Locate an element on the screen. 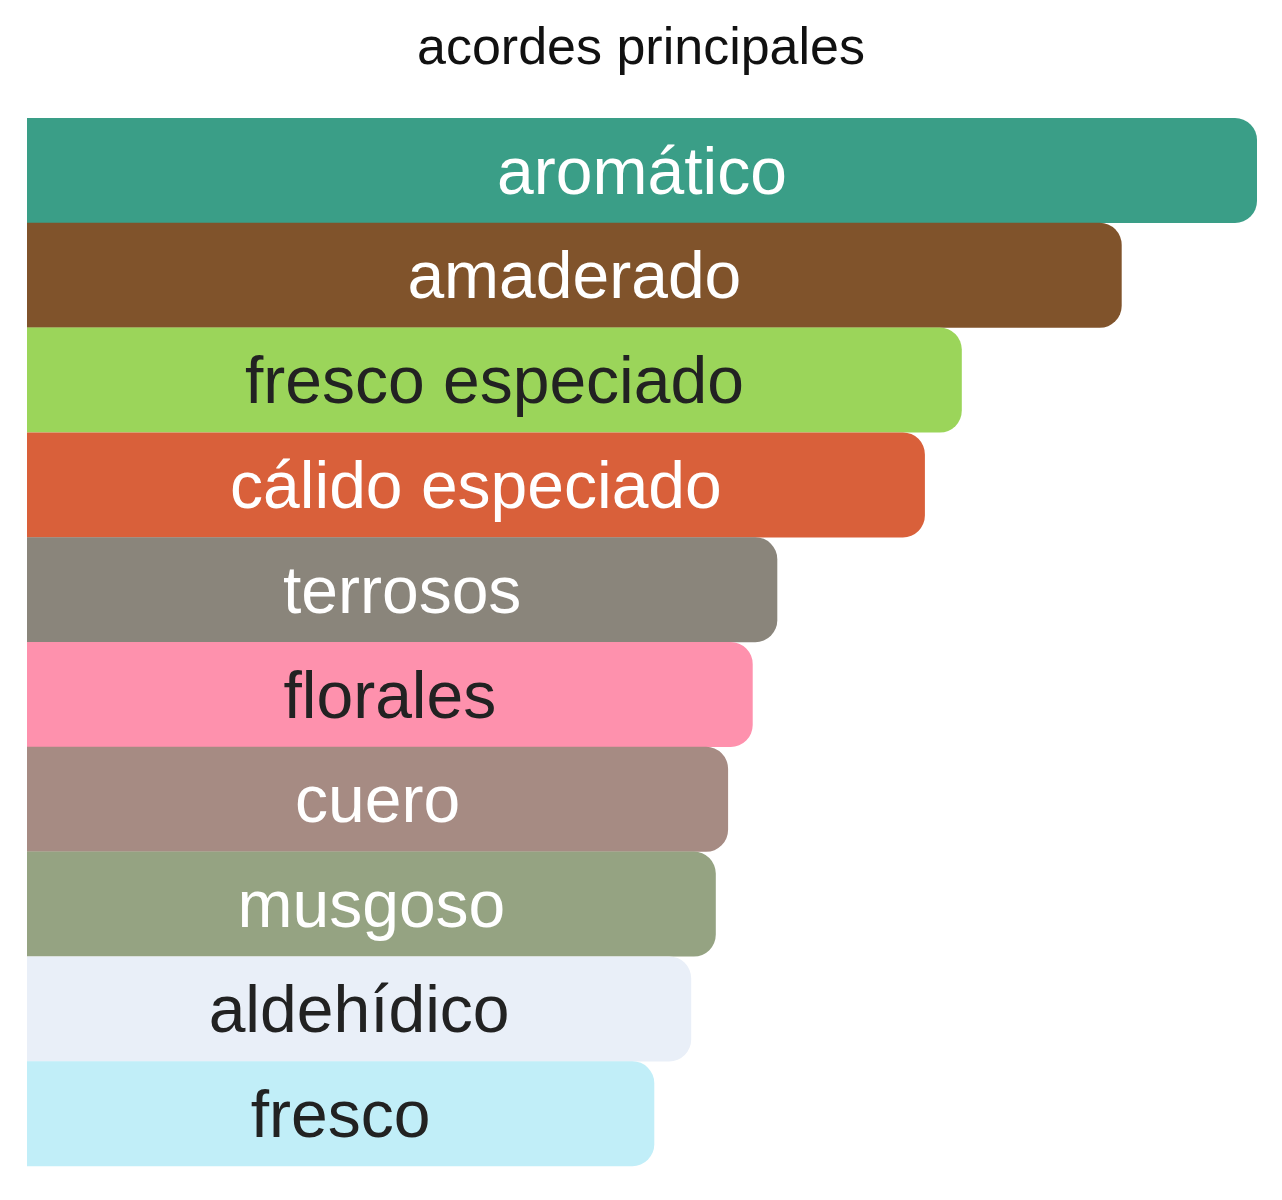 This screenshot has width=1282, height=1200. y-tick-label: cuero is located at coordinates (378, 799).